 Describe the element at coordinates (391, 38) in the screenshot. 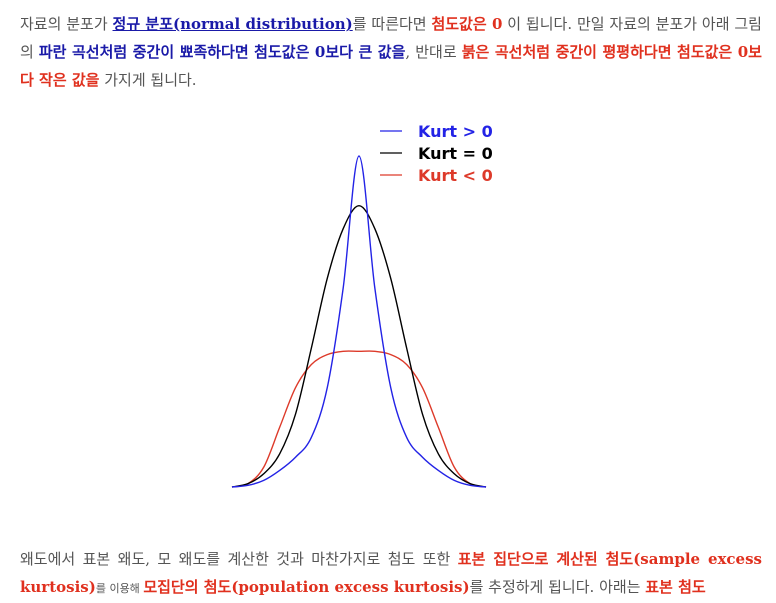

I see `intro-text-3: 이 됩니다. 만일 자료의 분포가 아래 그림의` at that location.